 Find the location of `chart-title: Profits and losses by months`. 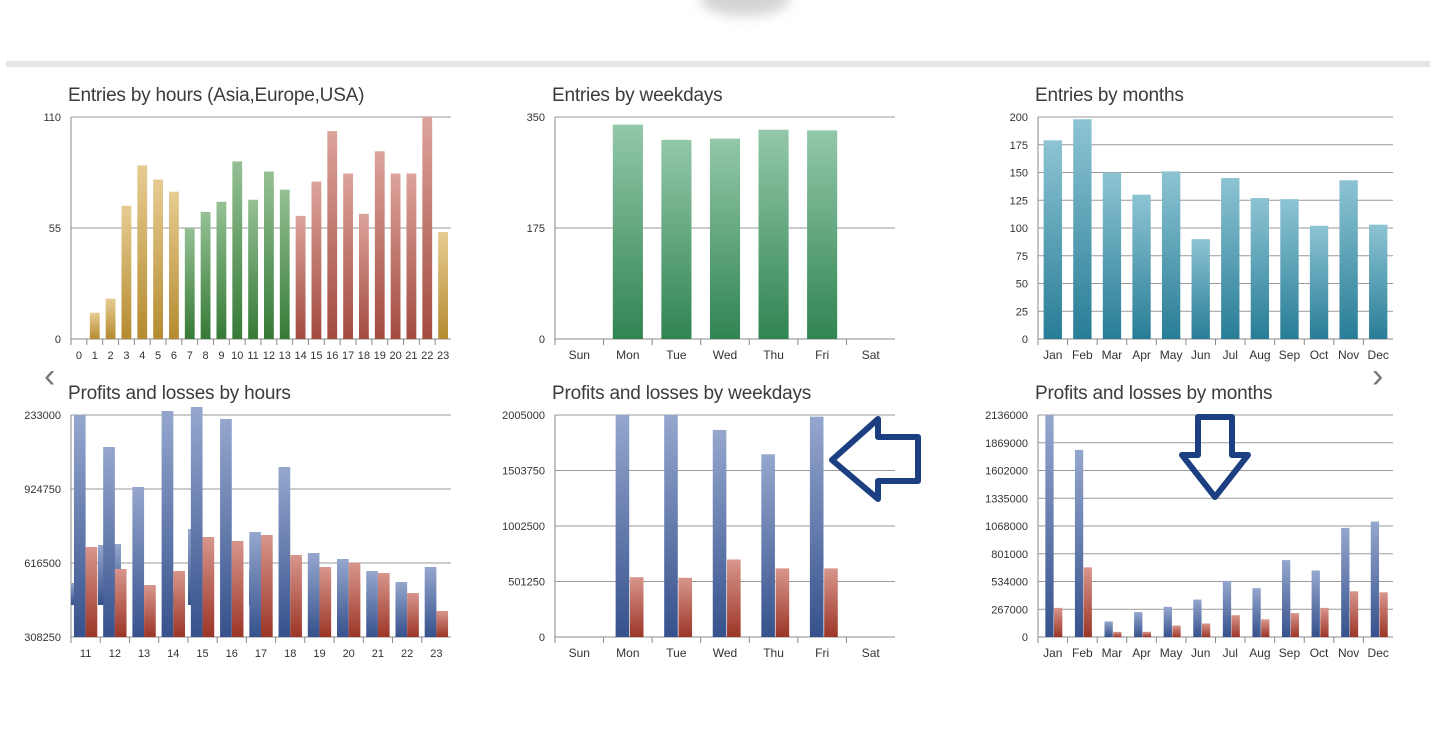

chart-title: Profits and losses by months is located at coordinates (1154, 393).